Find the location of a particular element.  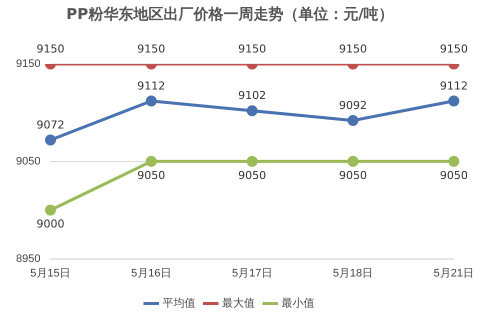

data-label: 9102 is located at coordinates (252, 95).